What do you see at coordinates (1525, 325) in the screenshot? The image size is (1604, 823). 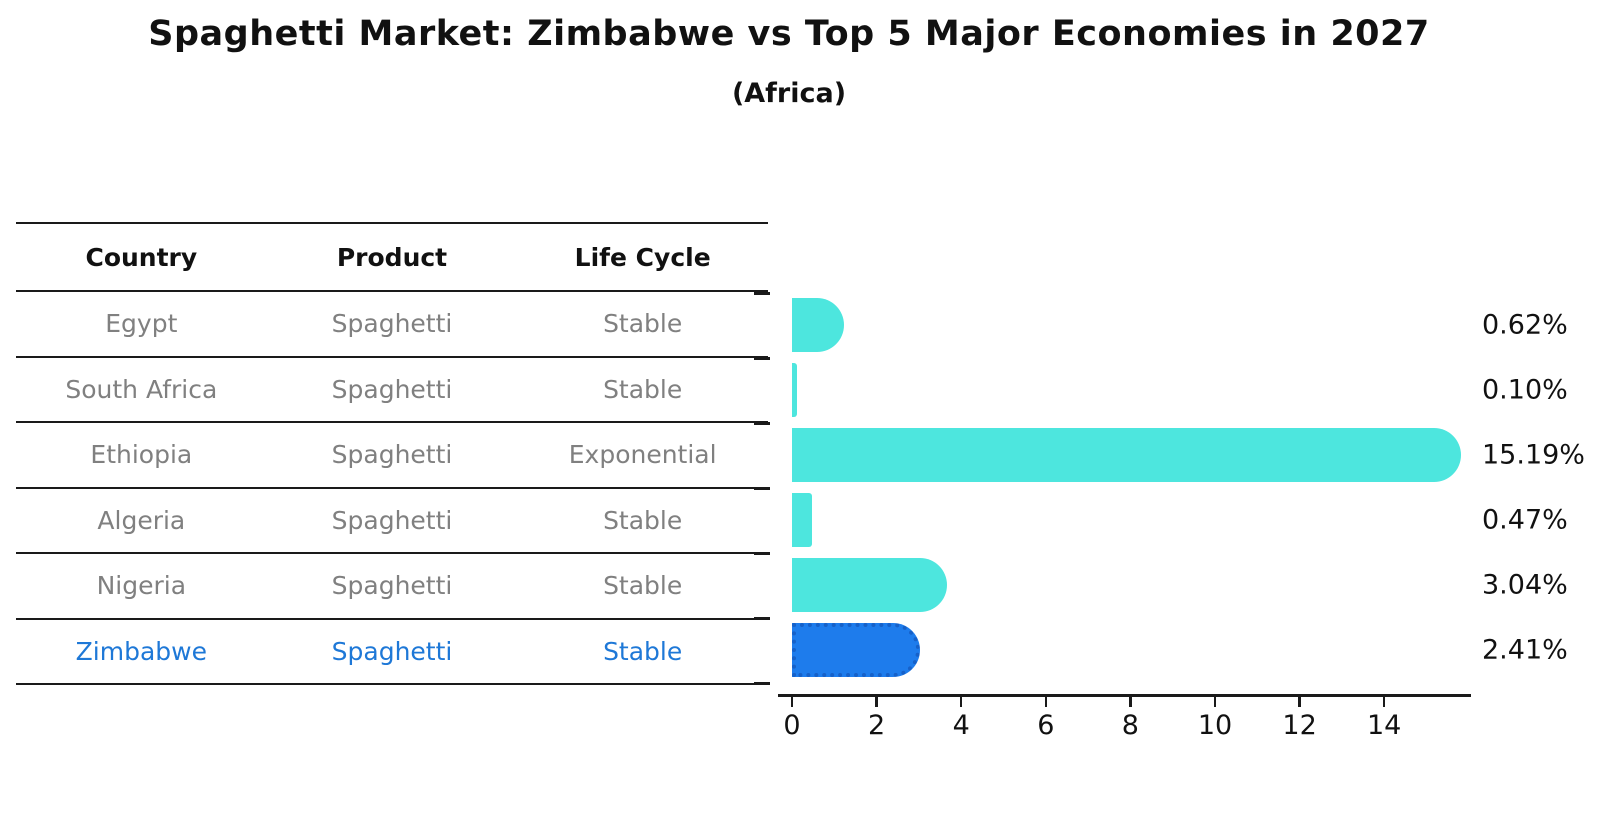 I see `value-label-egypt: 0.62%` at bounding box center [1525, 325].